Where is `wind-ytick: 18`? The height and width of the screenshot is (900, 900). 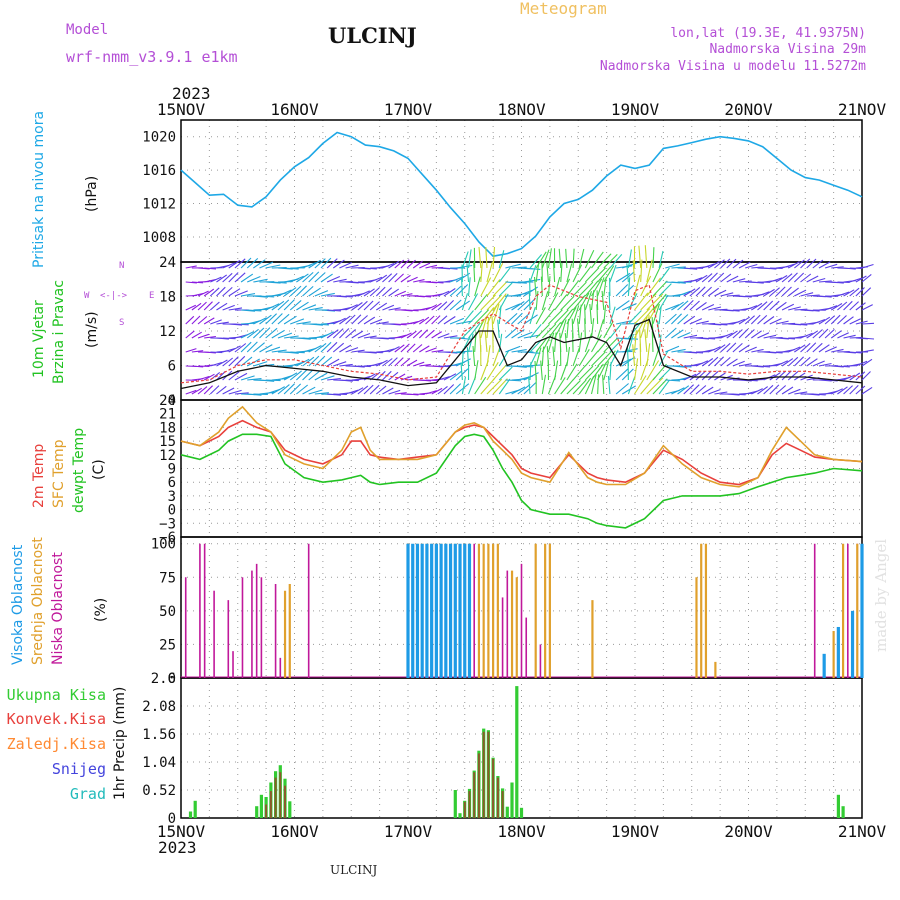 wind-ytick: 18 is located at coordinates (167, 298).